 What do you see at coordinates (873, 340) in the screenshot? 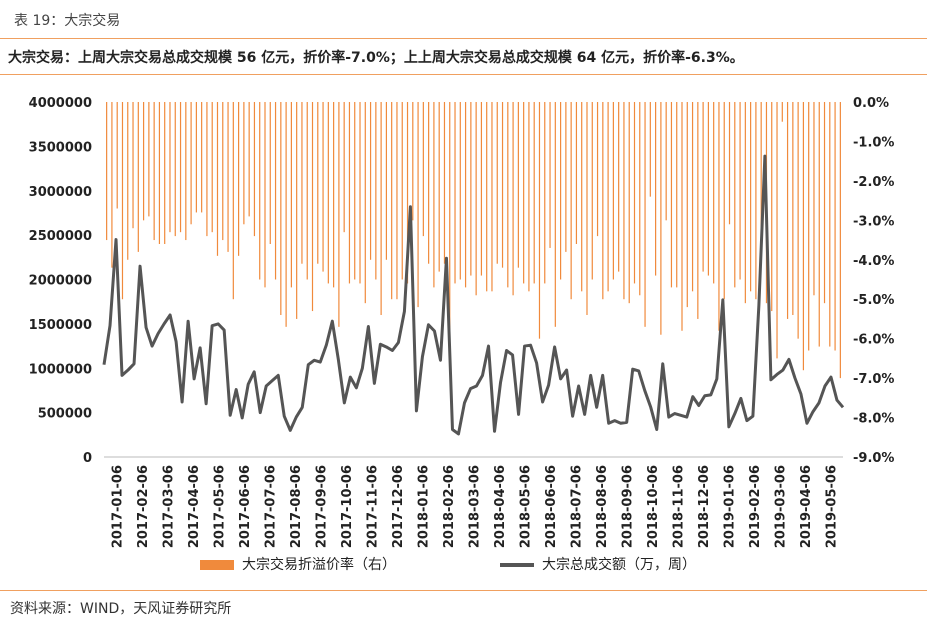
I see `y-right-tick-label: -6.0%` at bounding box center [873, 340].